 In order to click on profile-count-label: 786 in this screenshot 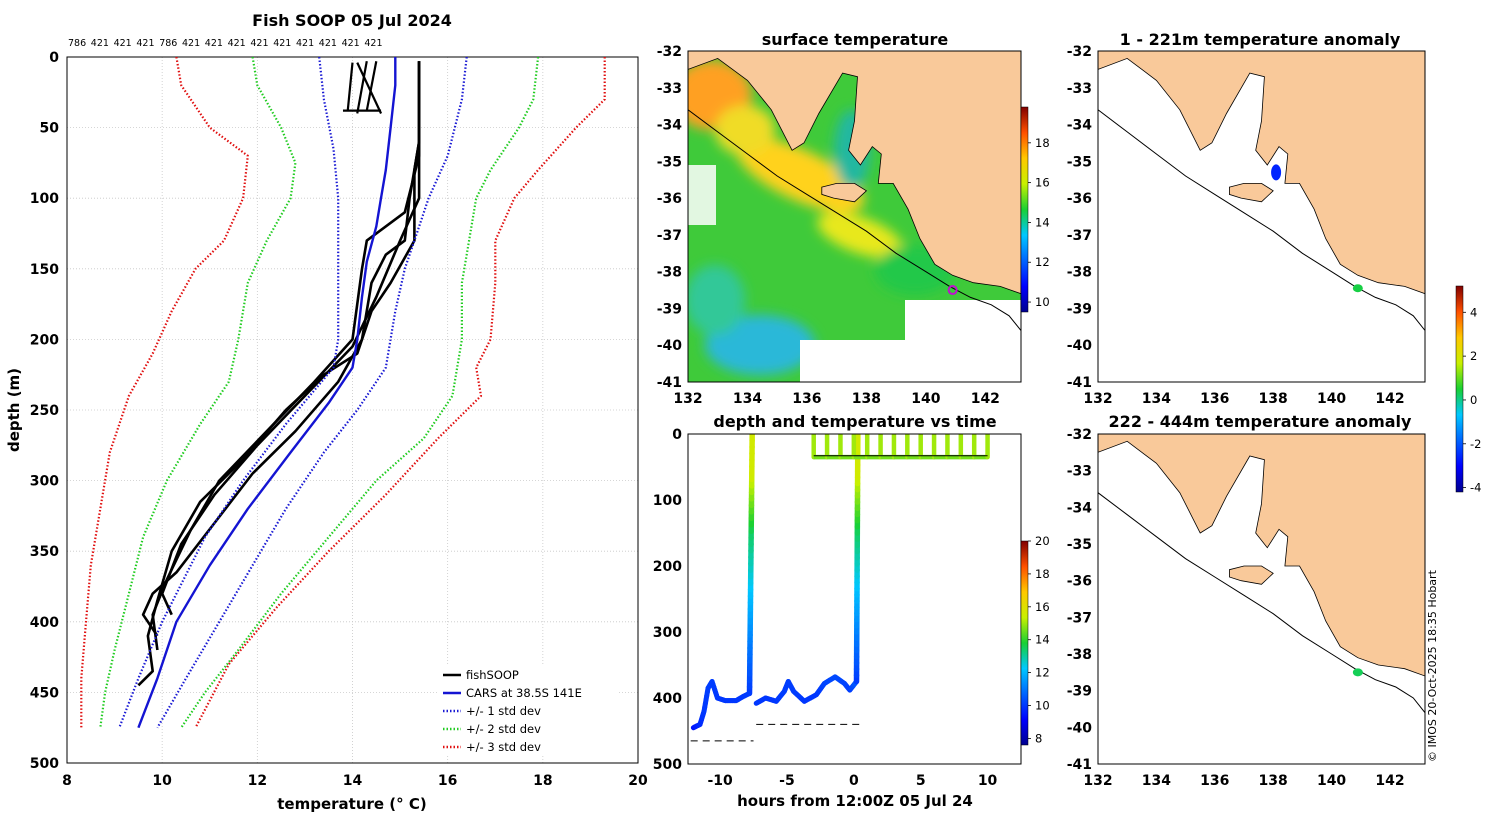, I will do `click(77, 43)`.